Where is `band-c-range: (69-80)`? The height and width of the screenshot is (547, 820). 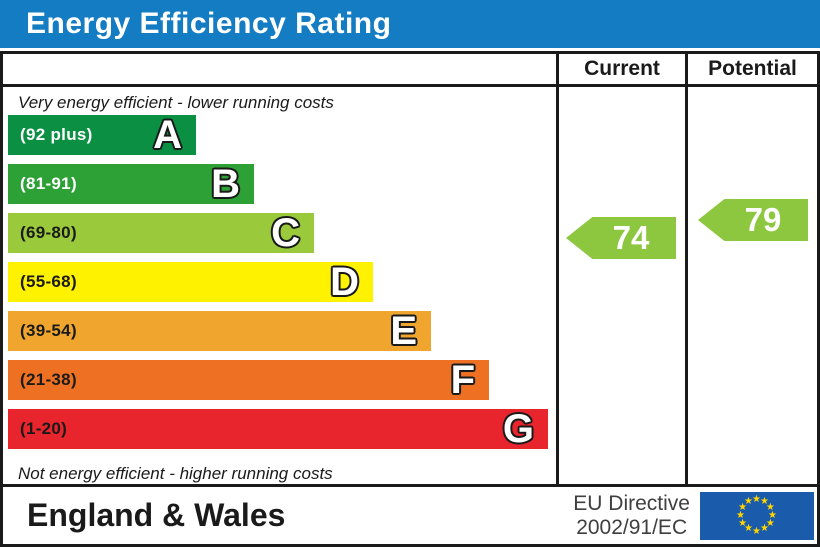
band-c-range: (69-80) is located at coordinates (48, 232).